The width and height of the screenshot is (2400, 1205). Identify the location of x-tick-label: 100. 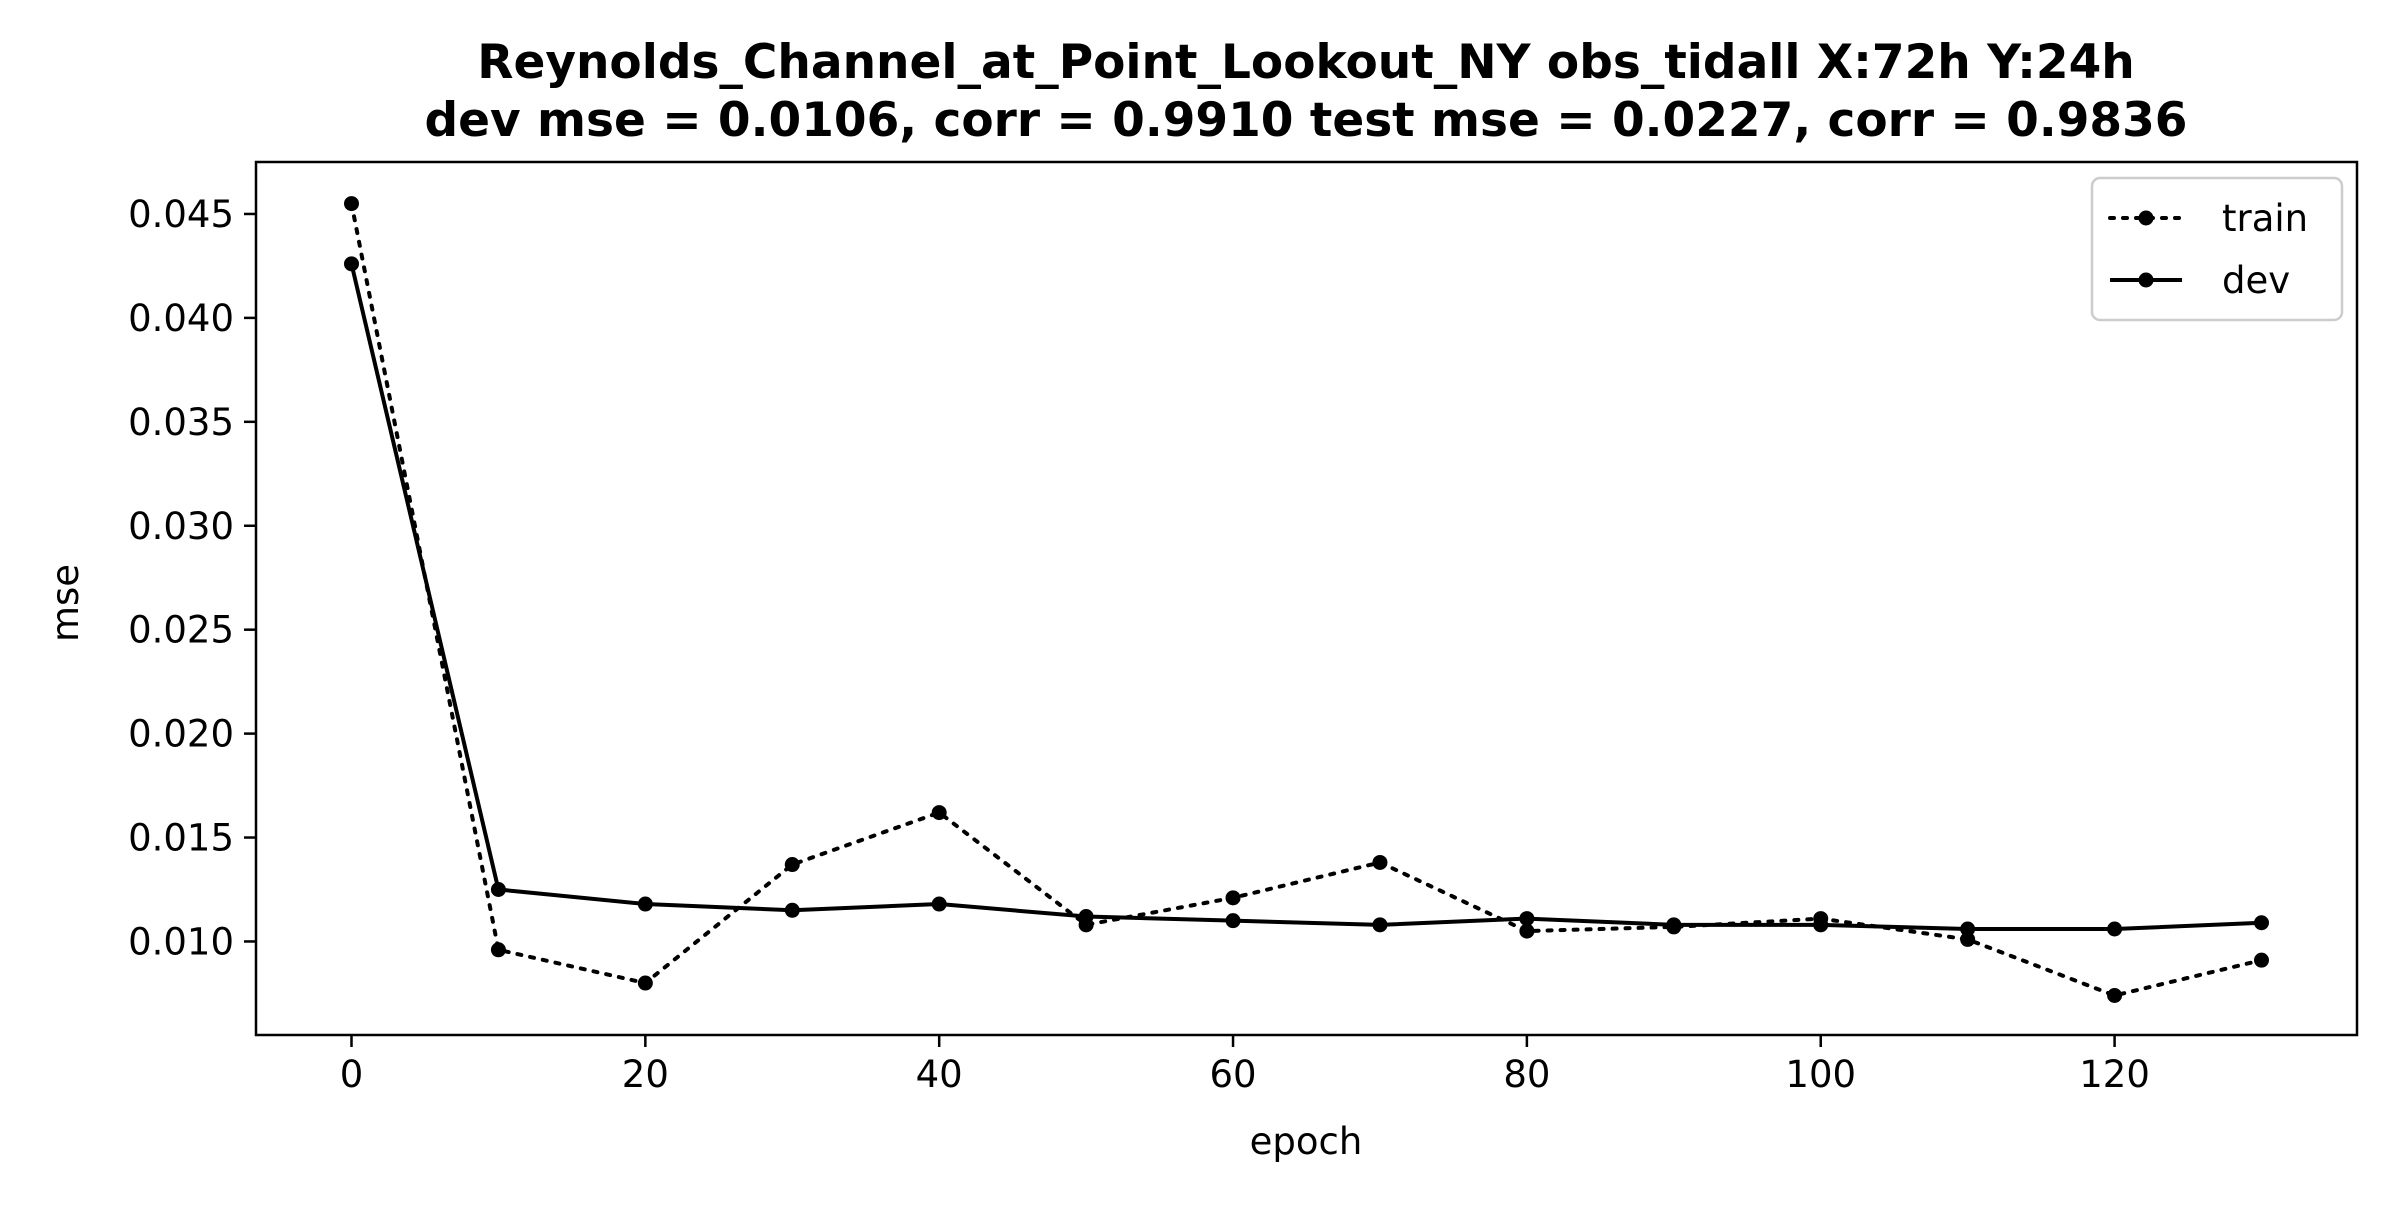
(1820, 1074).